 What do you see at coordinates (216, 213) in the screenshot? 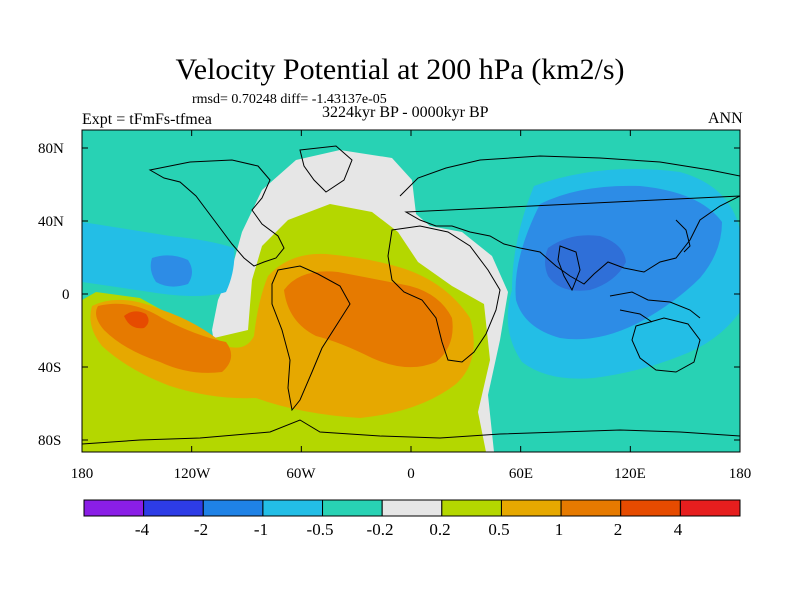
I see `coast-north-america` at bounding box center [216, 213].